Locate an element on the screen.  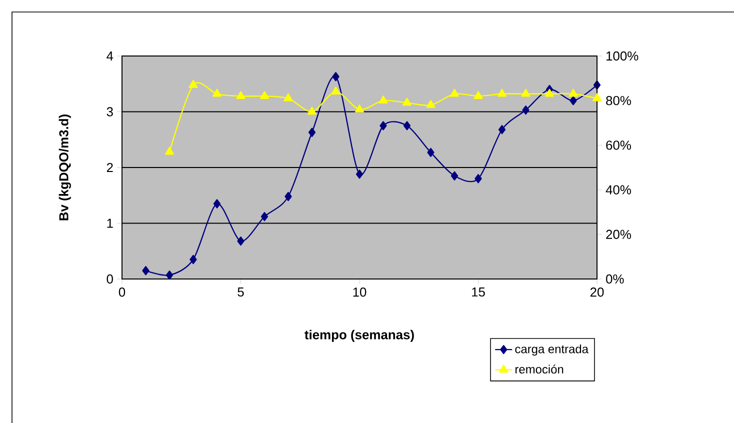
y-tick-label: 4 is located at coordinates (110, 56).